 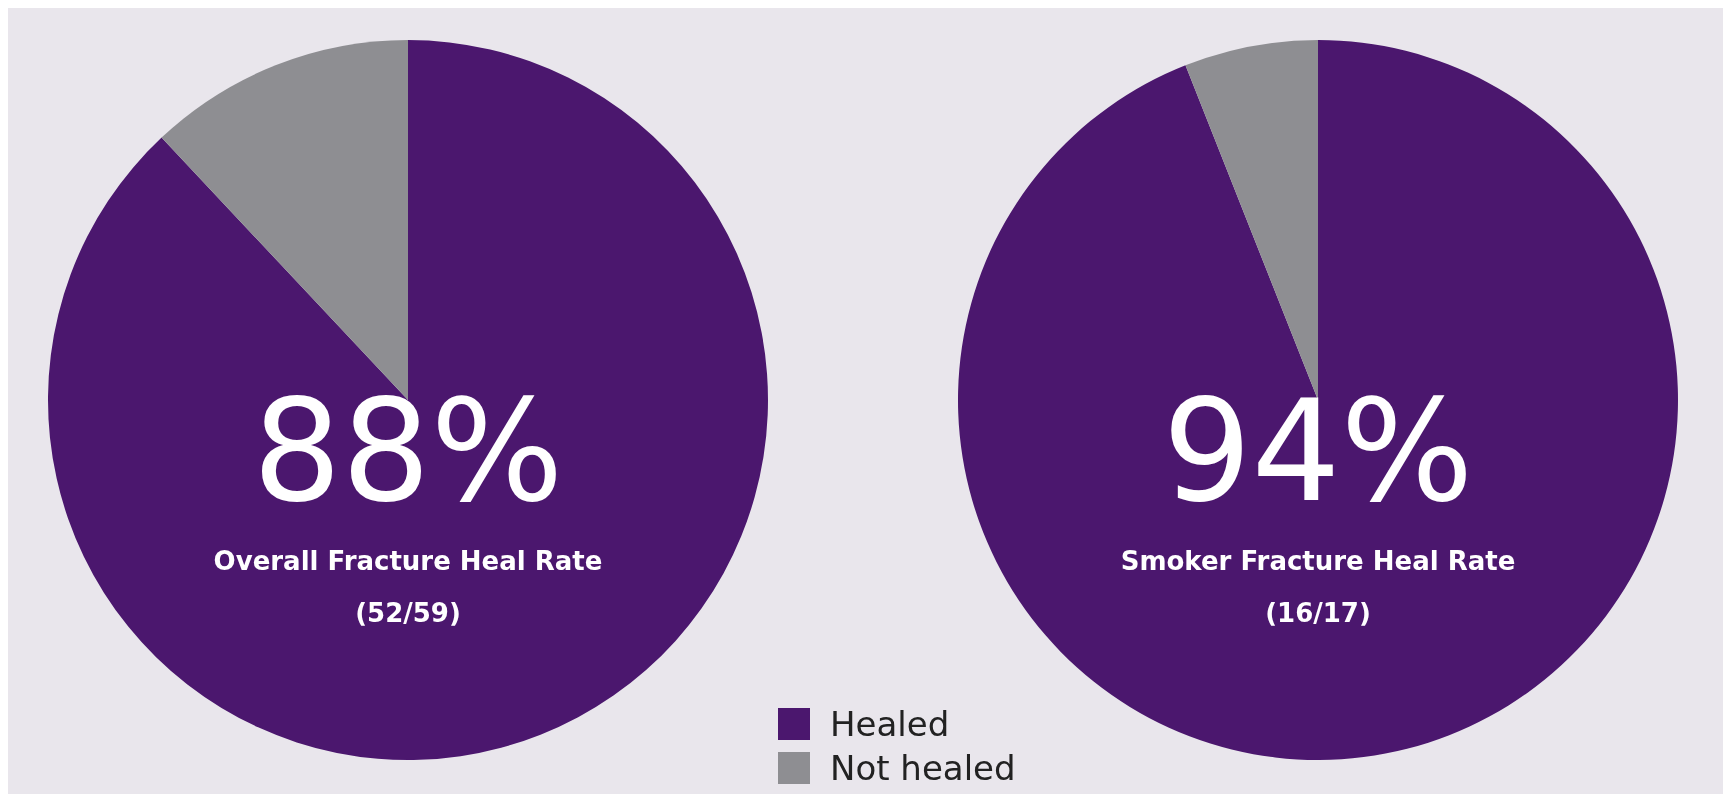 What do you see at coordinates (1318, 451) in the screenshot?
I see `data-label: 94%` at bounding box center [1318, 451].